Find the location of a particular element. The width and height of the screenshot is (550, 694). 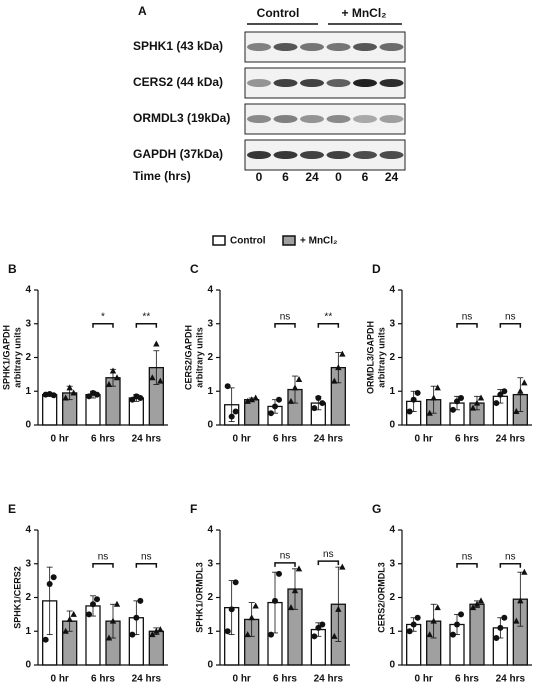

y-axis-label: CERS2/ORMDL3 is located at coordinates (381, 597).